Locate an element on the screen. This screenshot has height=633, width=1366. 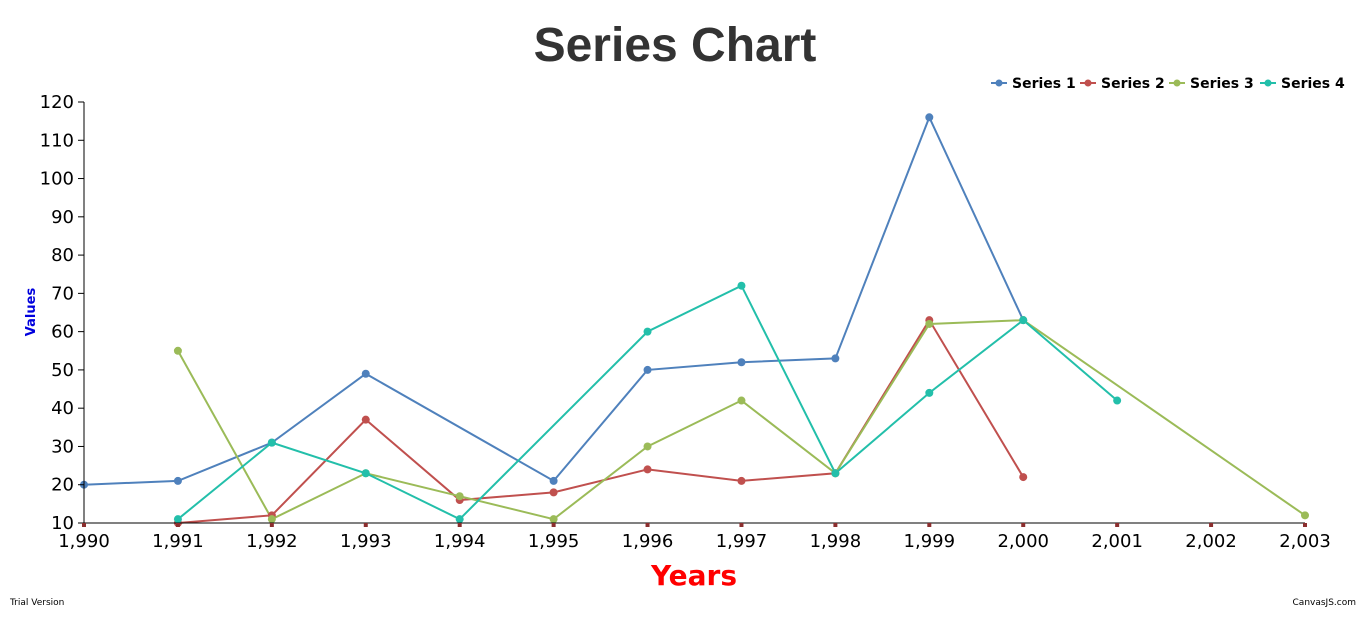
x-tick-label: 1,991 is located at coordinates (178, 541).